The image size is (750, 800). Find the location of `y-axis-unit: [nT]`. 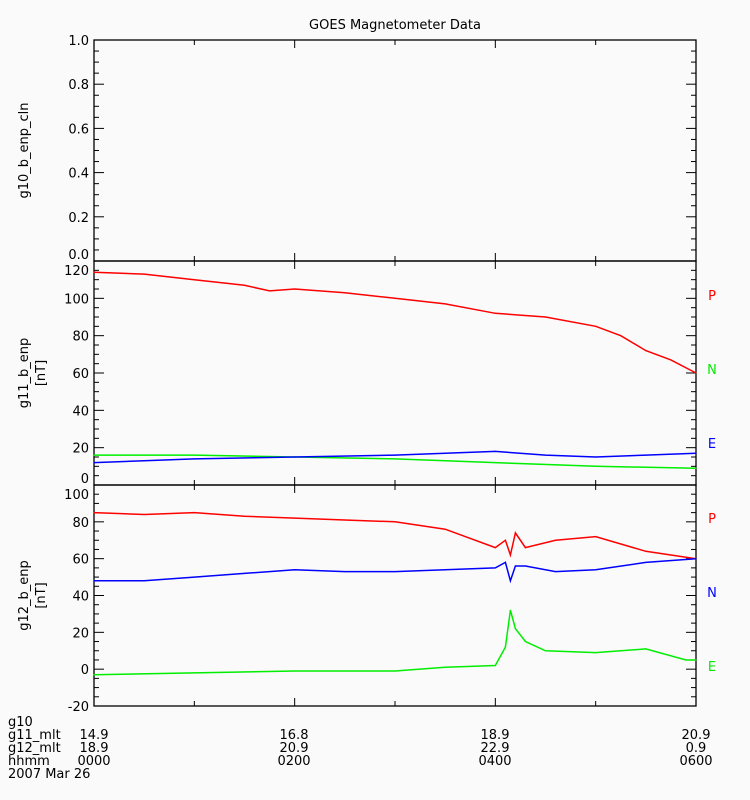

y-axis-unit: [nT] is located at coordinates (41, 595).